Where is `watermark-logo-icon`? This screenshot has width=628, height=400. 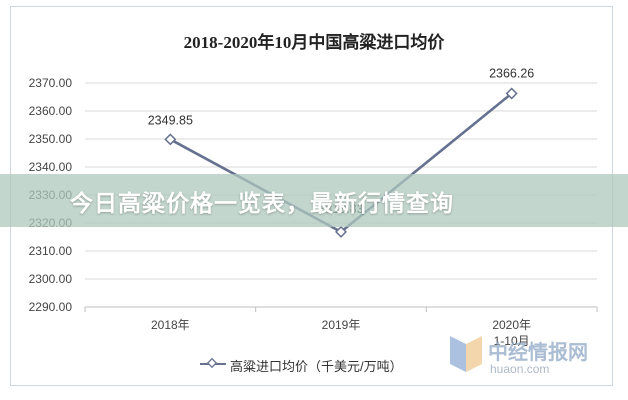 watermark-logo-icon is located at coordinates (466, 354).